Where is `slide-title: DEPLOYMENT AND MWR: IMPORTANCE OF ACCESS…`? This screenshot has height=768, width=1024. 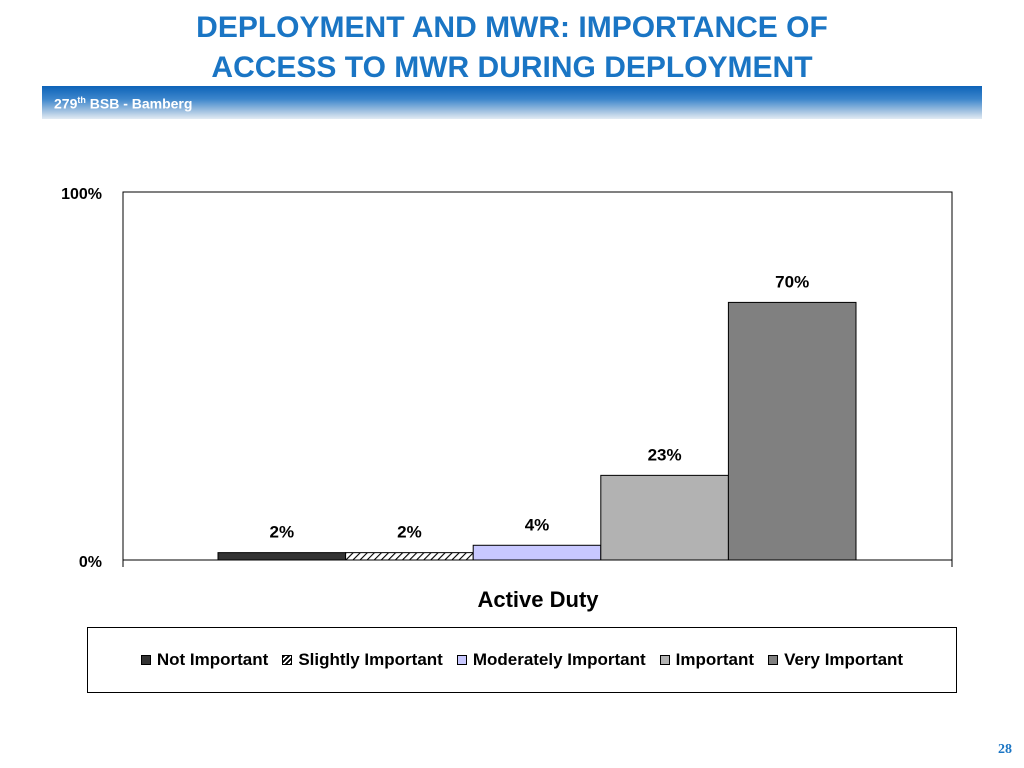 slide-title: DEPLOYMENT AND MWR: IMPORTANCE OF ACCESS… is located at coordinates (512, 48).